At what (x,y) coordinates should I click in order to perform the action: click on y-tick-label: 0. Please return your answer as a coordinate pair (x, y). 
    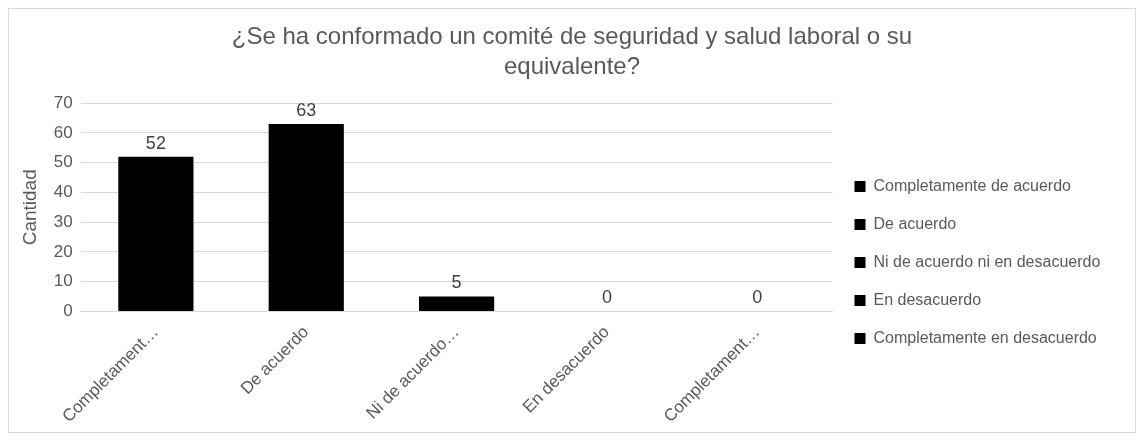
    Looking at the image, I should click on (68, 311).